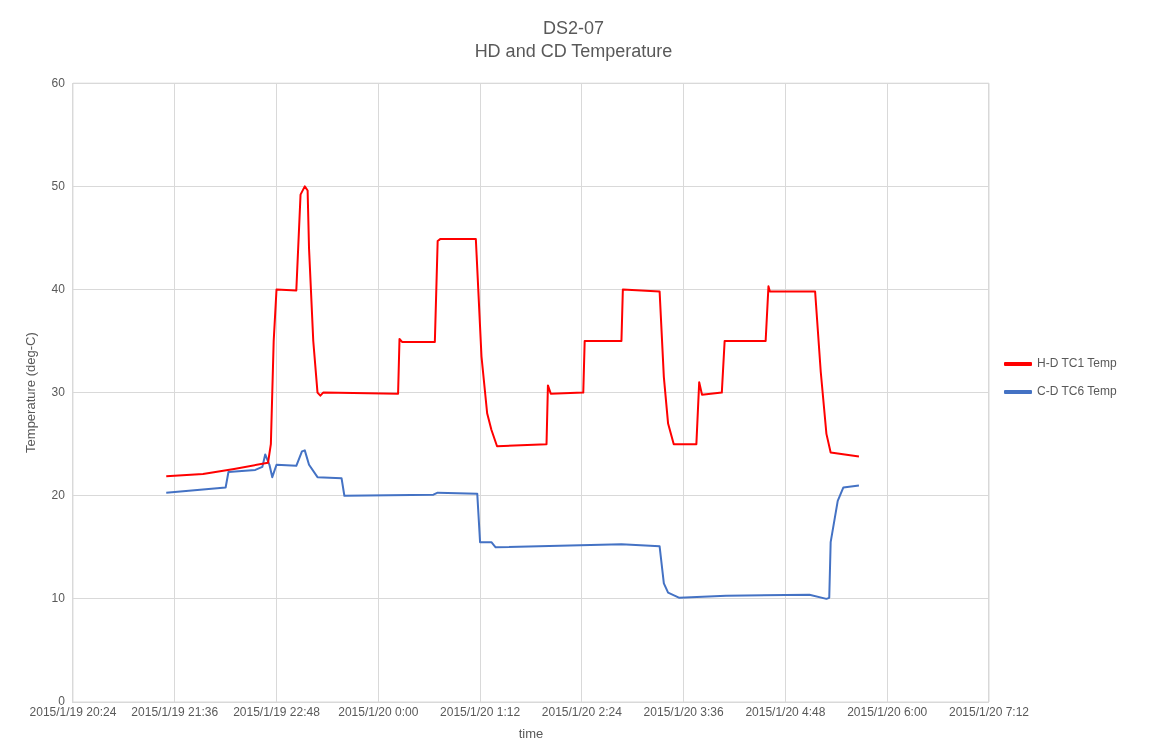  Describe the element at coordinates (58, 288) in the screenshot. I see `y-tick-label: 40` at that location.